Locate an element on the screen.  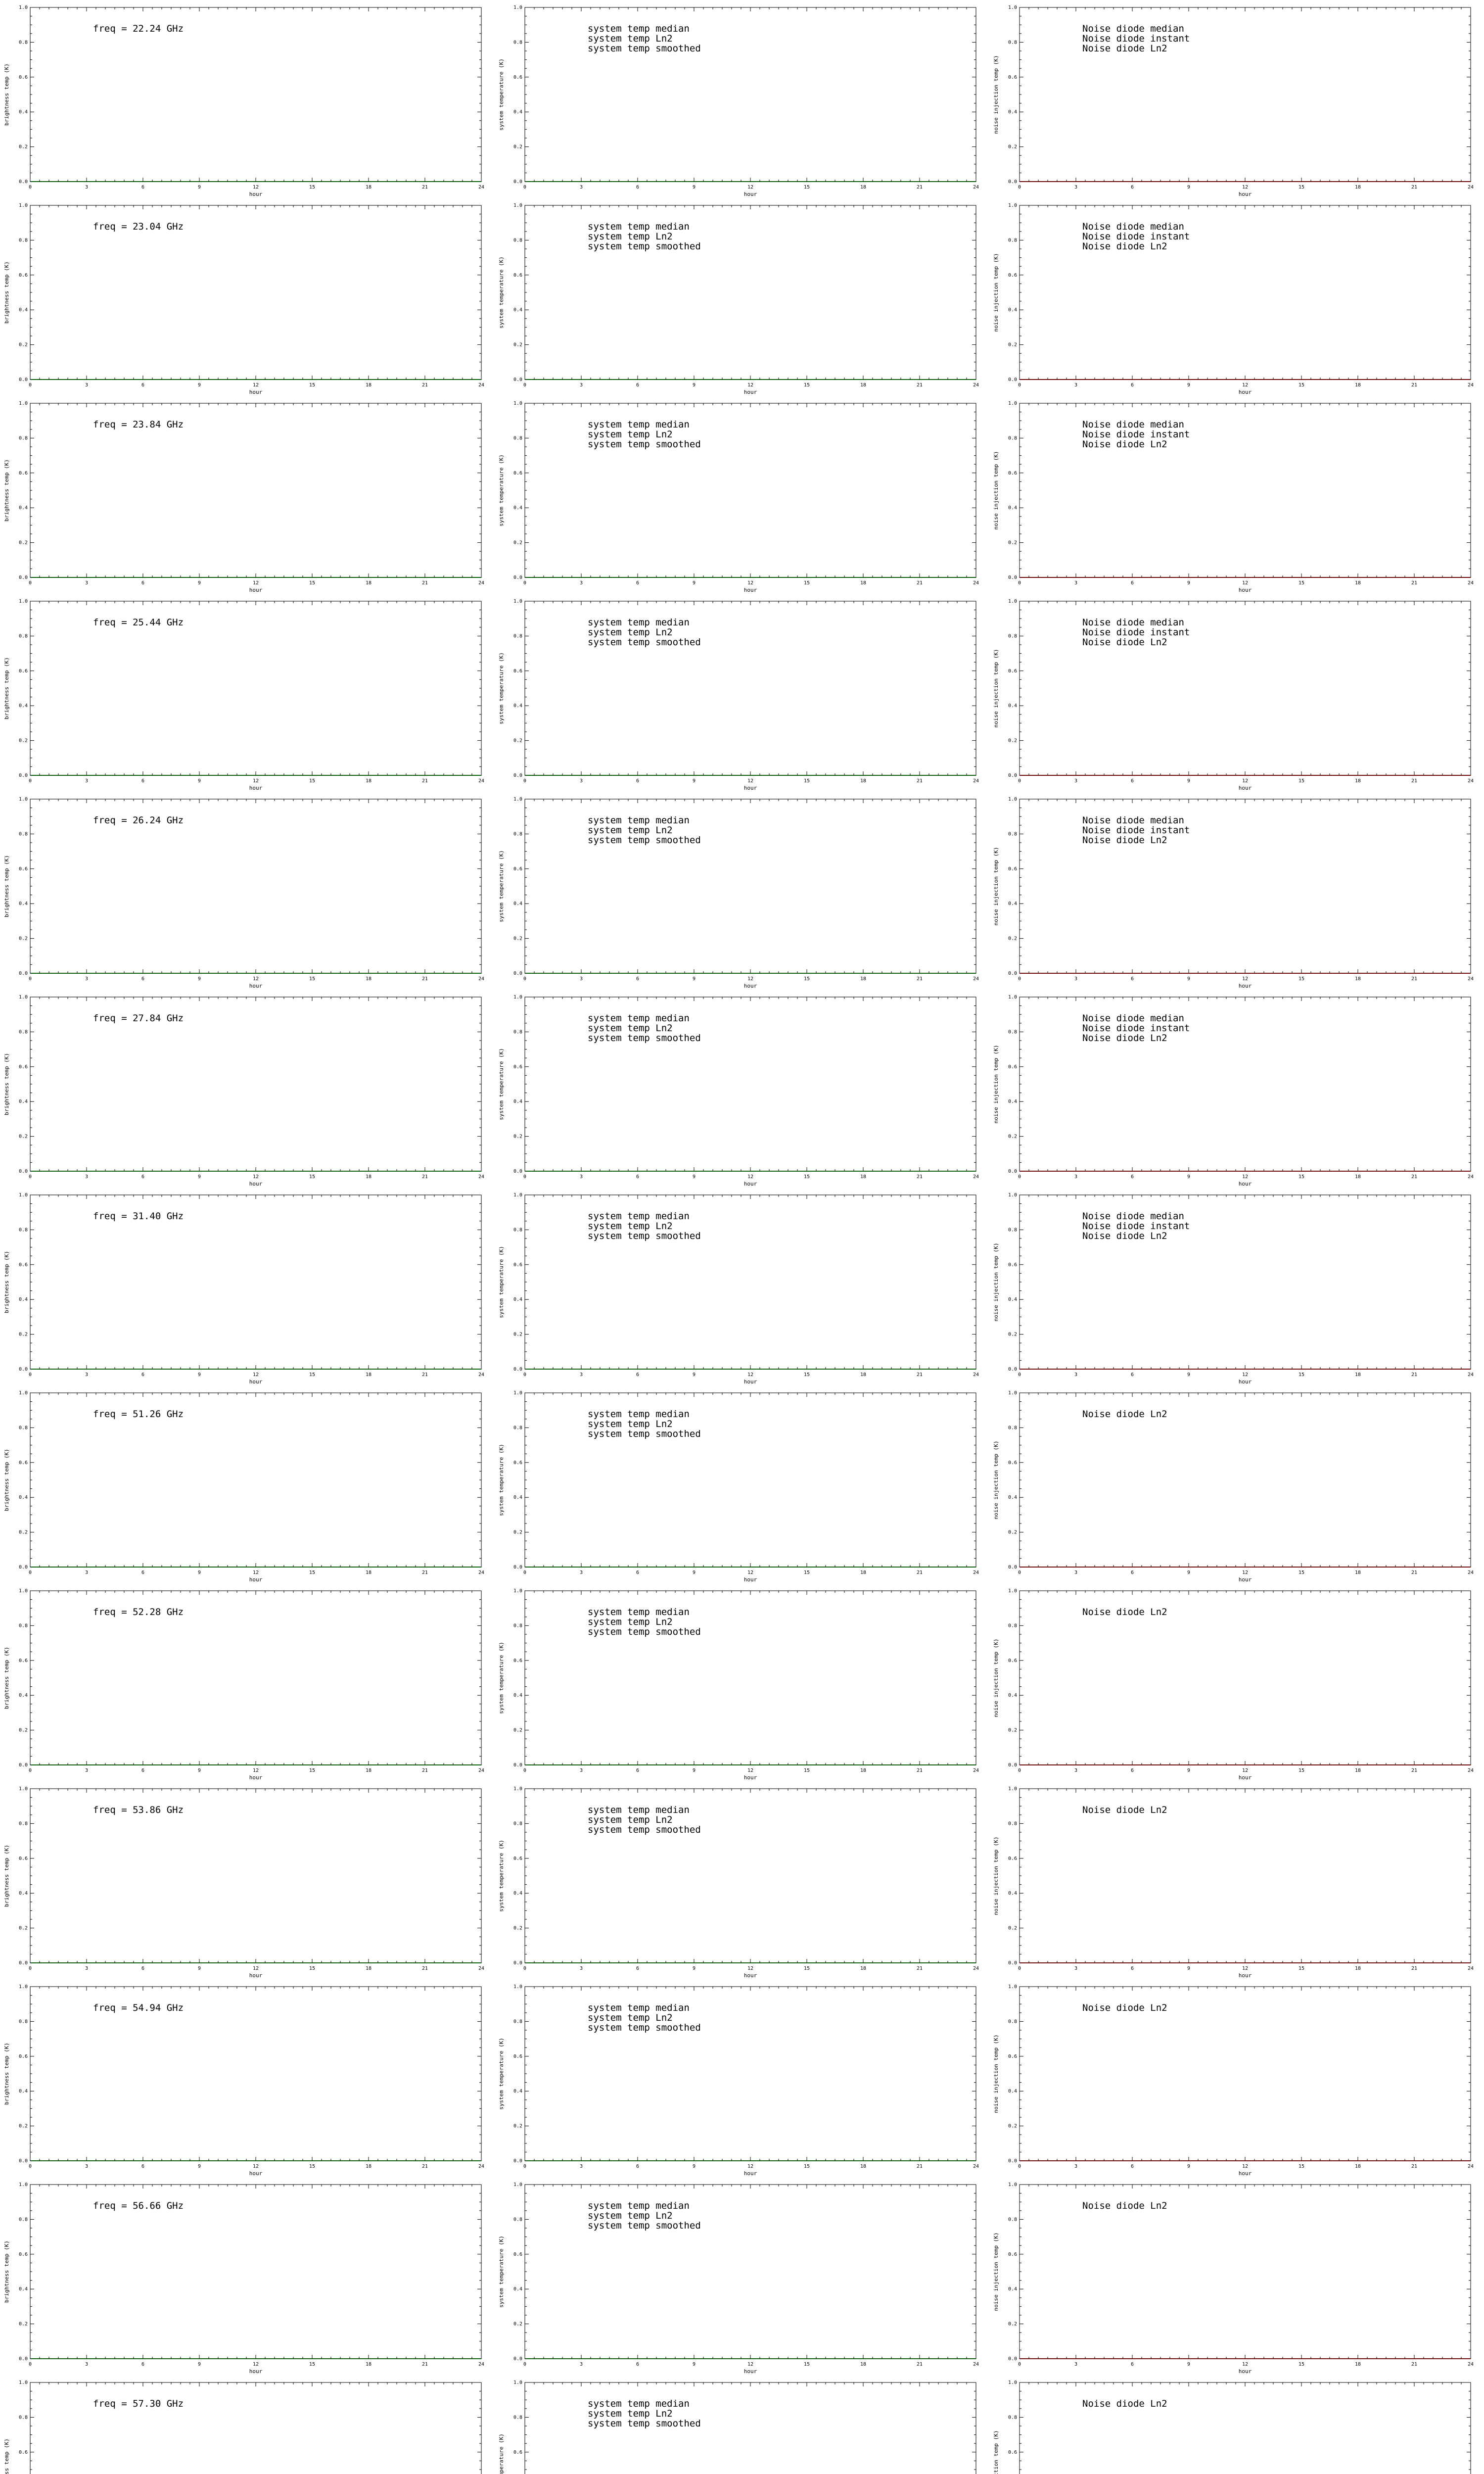
freq-label: freq = 23.84 GHz is located at coordinates (138, 424).